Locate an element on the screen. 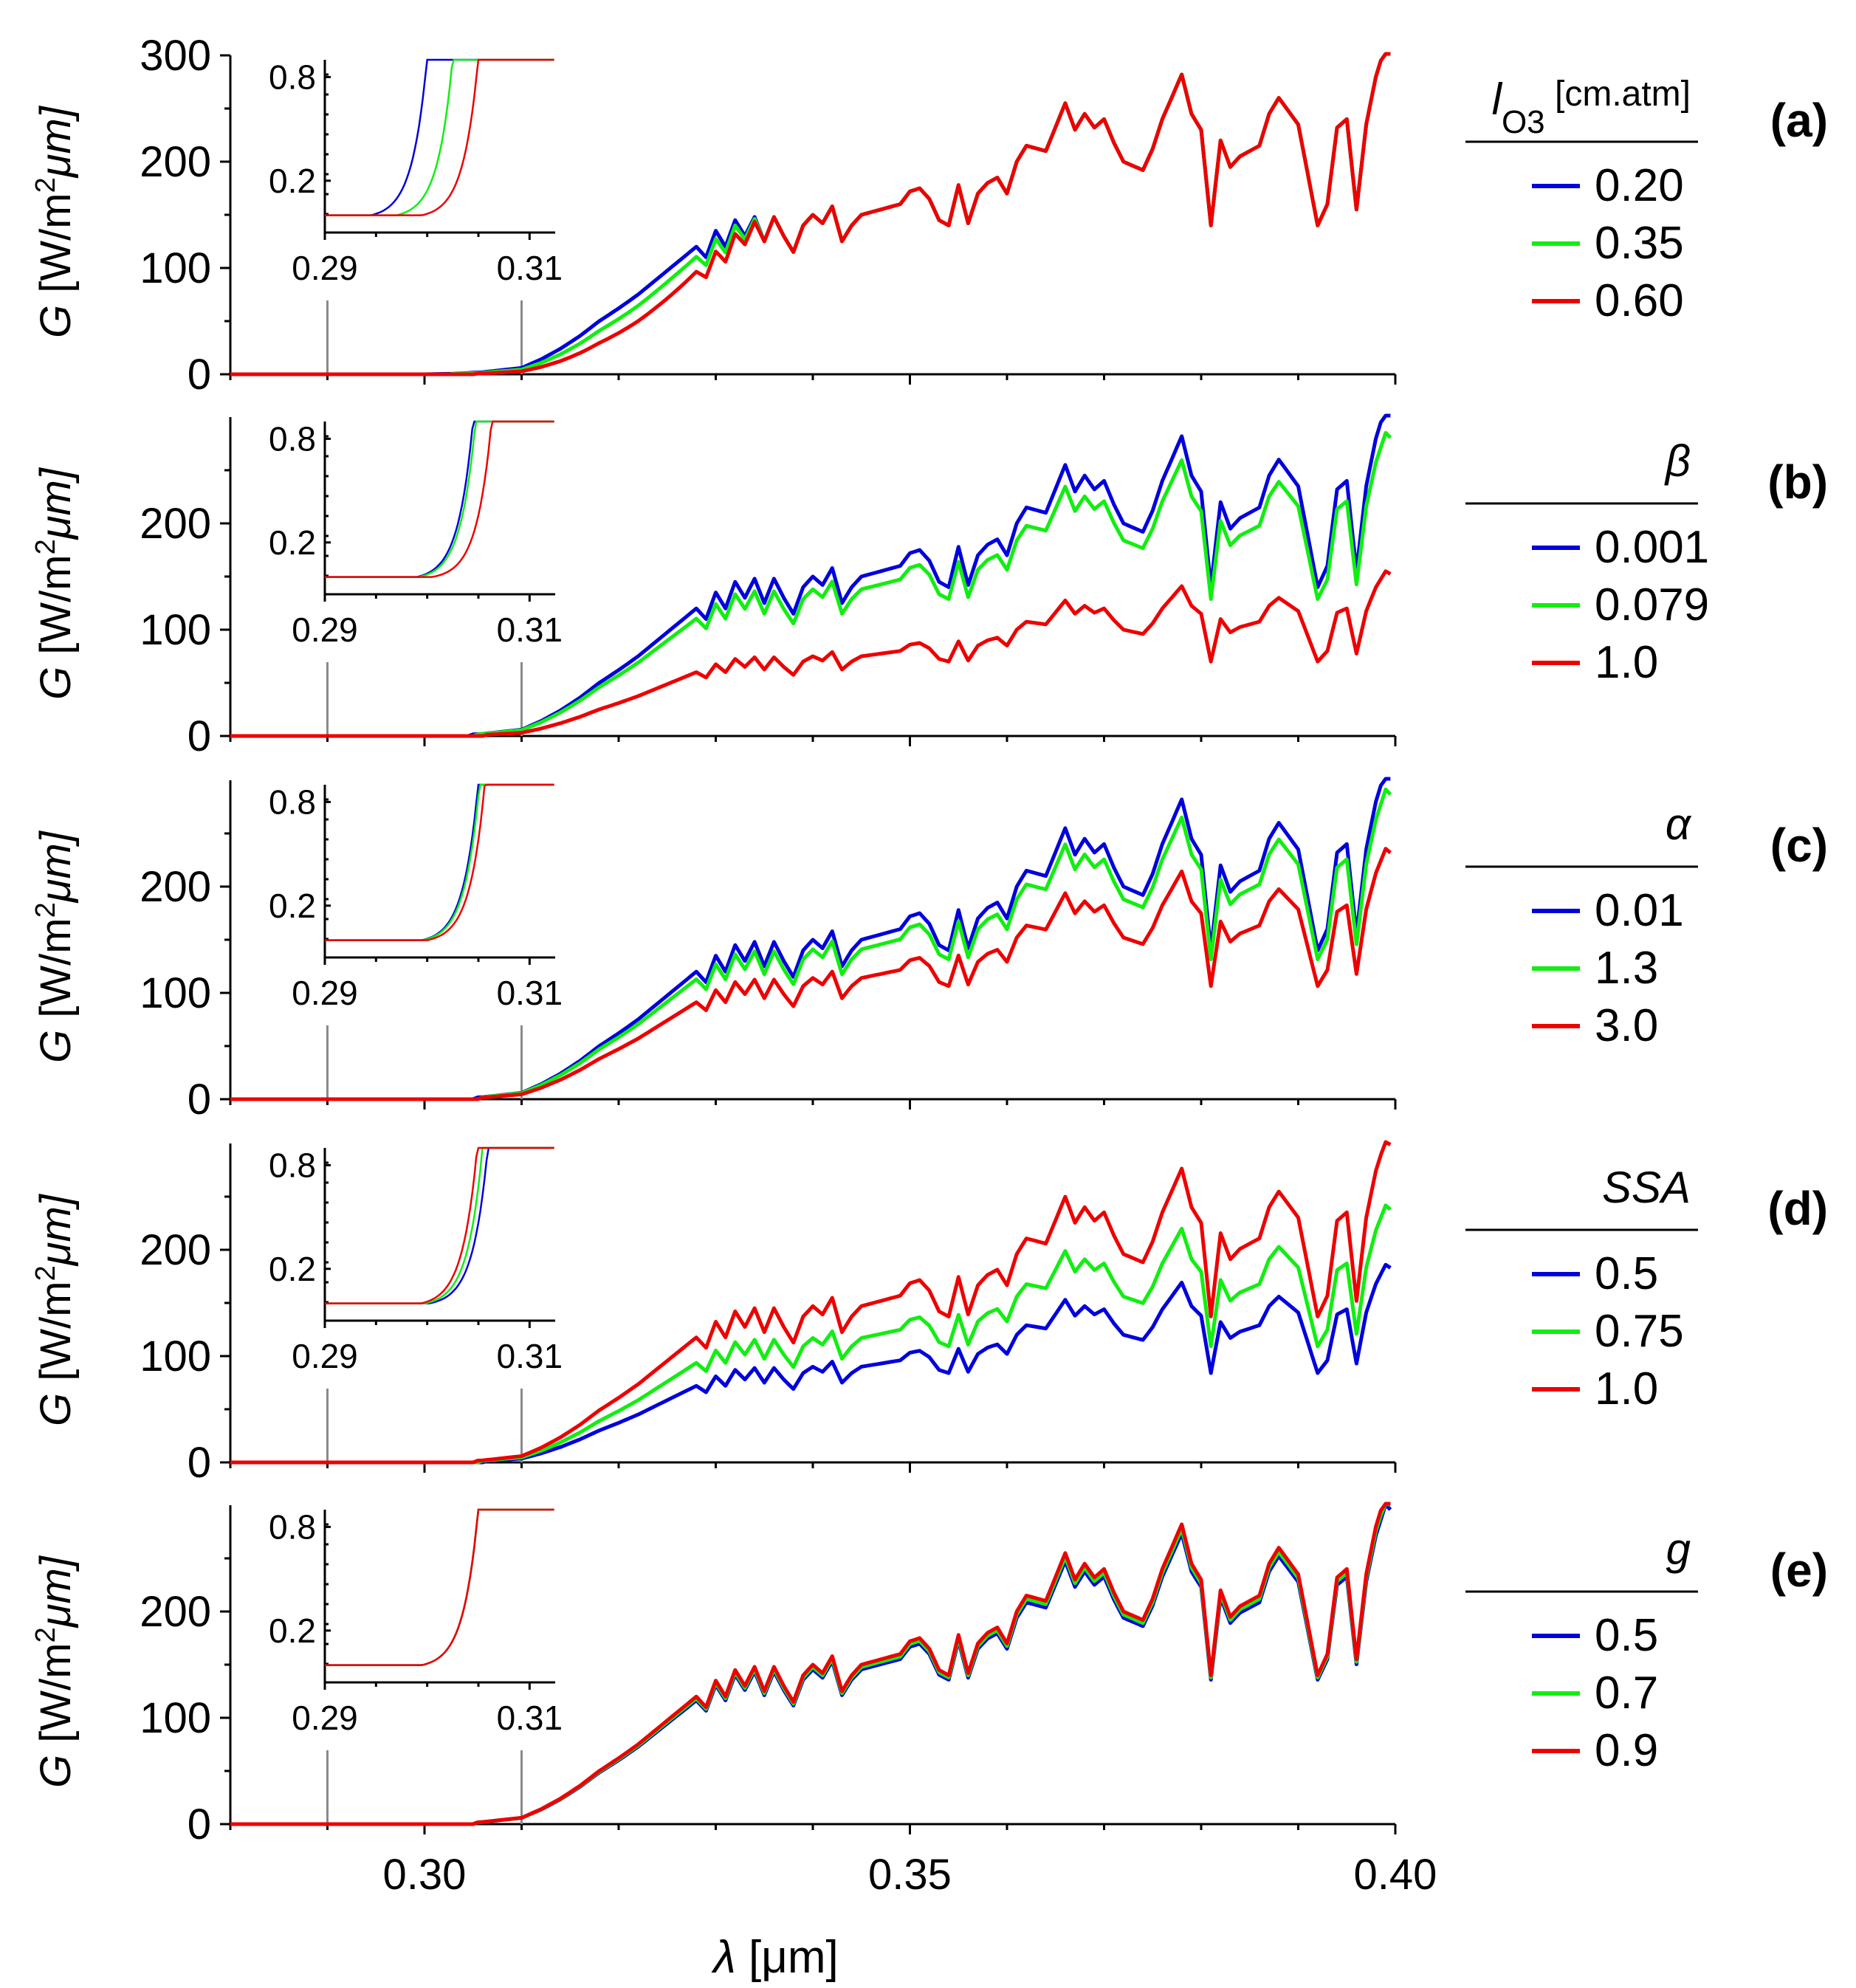  legend-entry-label: 0.079 is located at coordinates (1652, 604).